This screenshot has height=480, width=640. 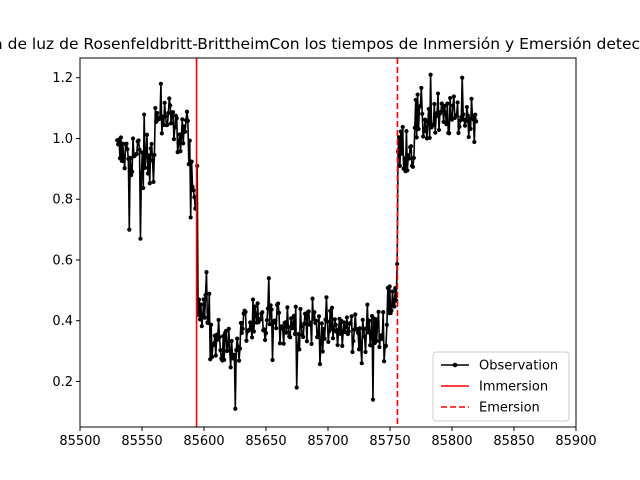 What do you see at coordinates (451, 441) in the screenshot?
I see `x-tick-label: 85800` at bounding box center [451, 441].